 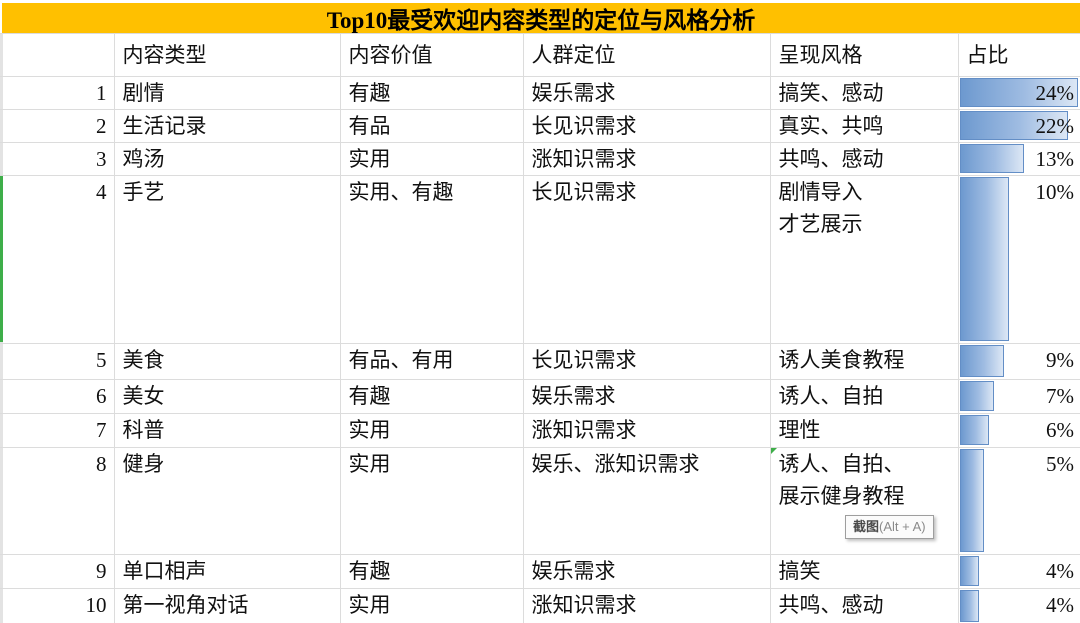 I want to click on cell-percent: 24%, so click(x=1018, y=93).